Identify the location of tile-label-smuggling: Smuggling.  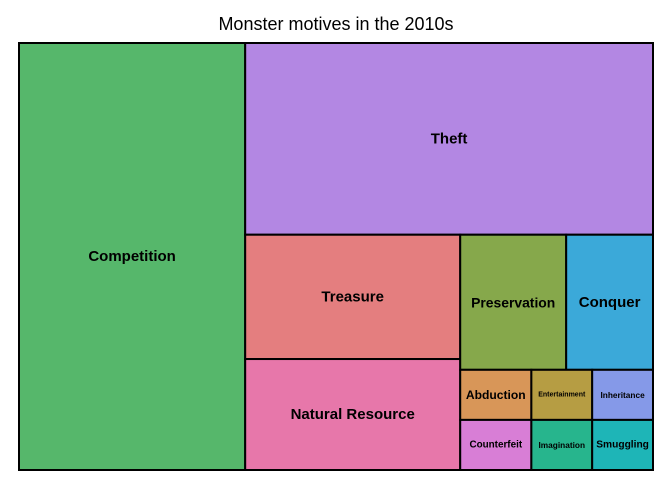
(622, 444).